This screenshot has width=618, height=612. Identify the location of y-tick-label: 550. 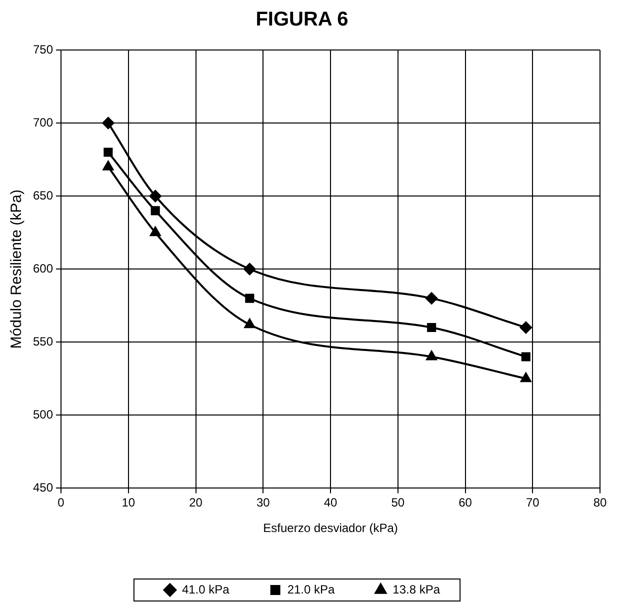
(43, 341).